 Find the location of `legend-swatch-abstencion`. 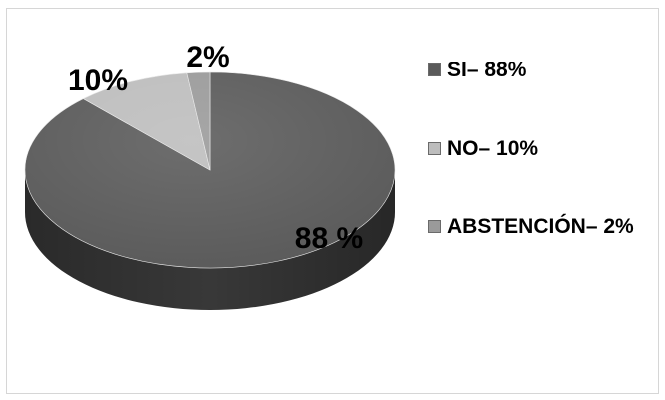

legend-swatch-abstencion is located at coordinates (434, 226).